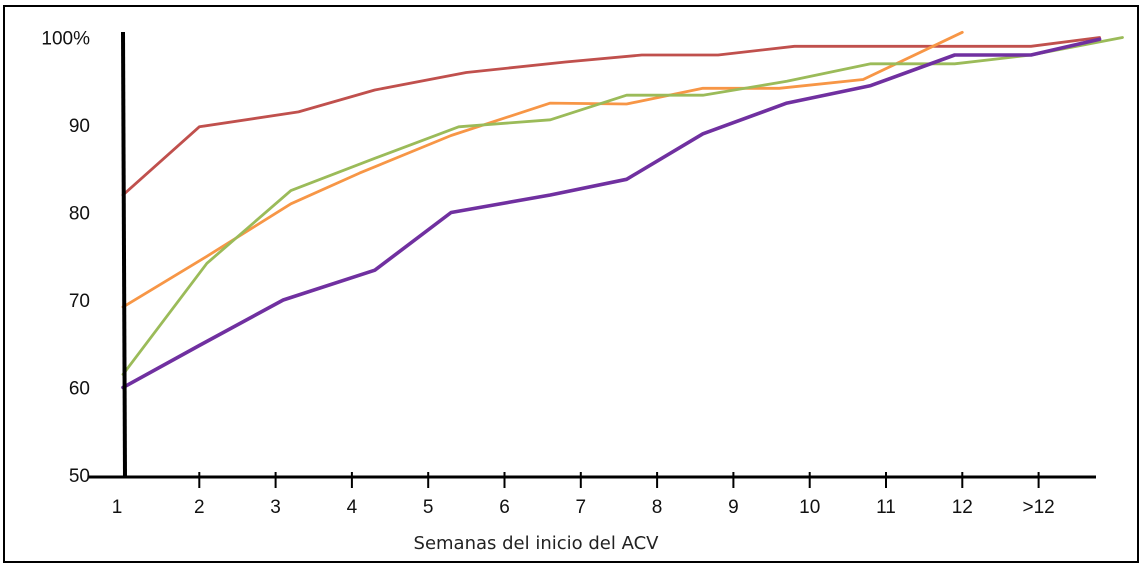  Describe the element at coordinates (79, 476) in the screenshot. I see `y-tick-label: 50` at that location.